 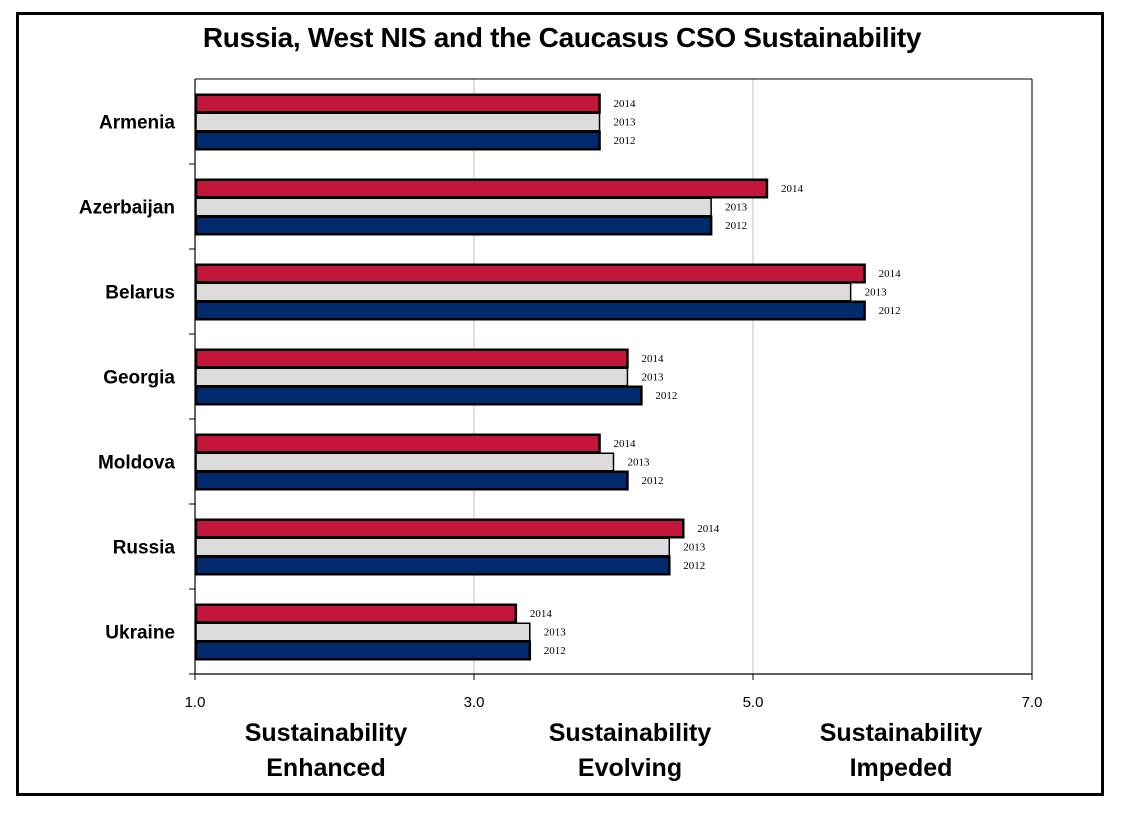 What do you see at coordinates (901, 768) in the screenshot?
I see `zone-line2: Impeded` at bounding box center [901, 768].